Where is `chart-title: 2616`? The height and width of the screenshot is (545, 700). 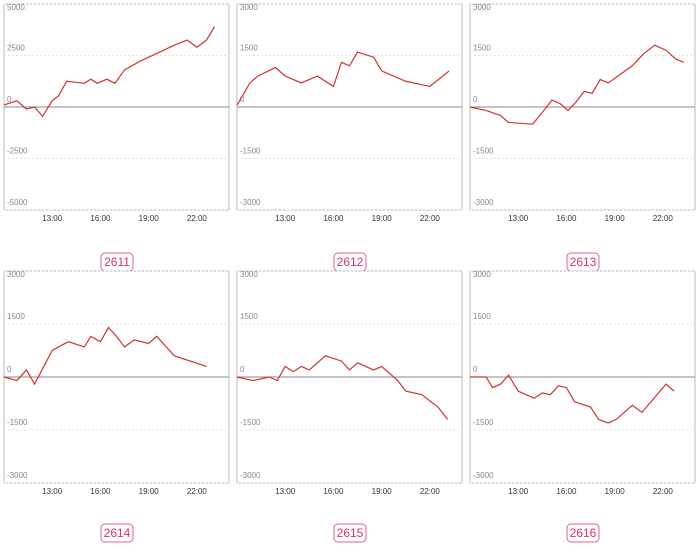 chart-title: 2616 is located at coordinates (583, 533).